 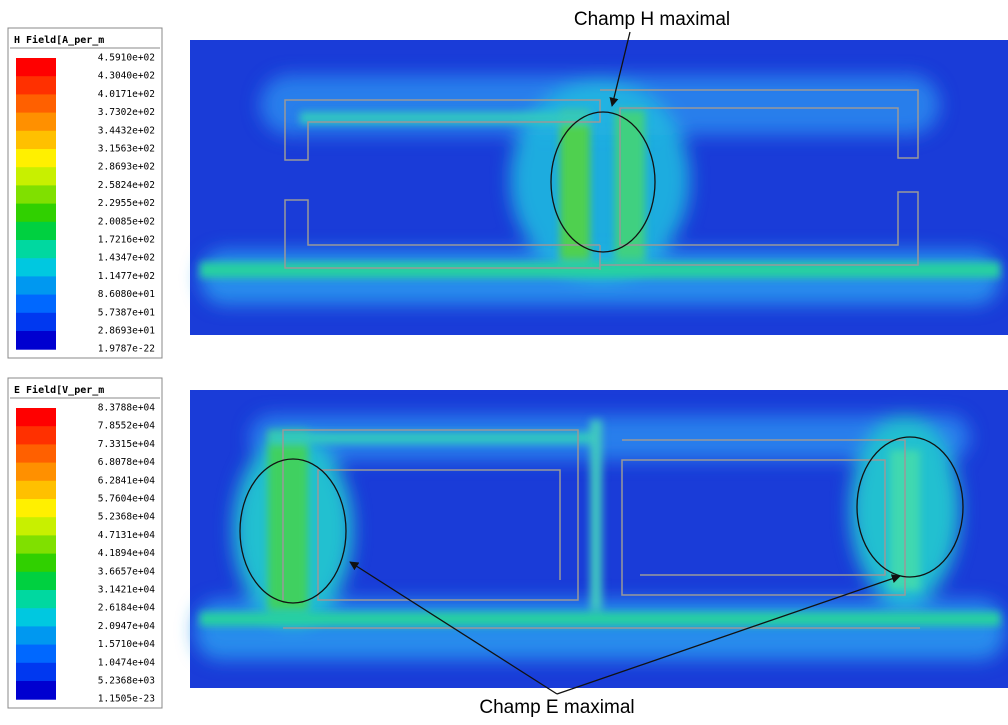 I want to click on legend-title: H Field[A_per_m, so click(x=59, y=40).